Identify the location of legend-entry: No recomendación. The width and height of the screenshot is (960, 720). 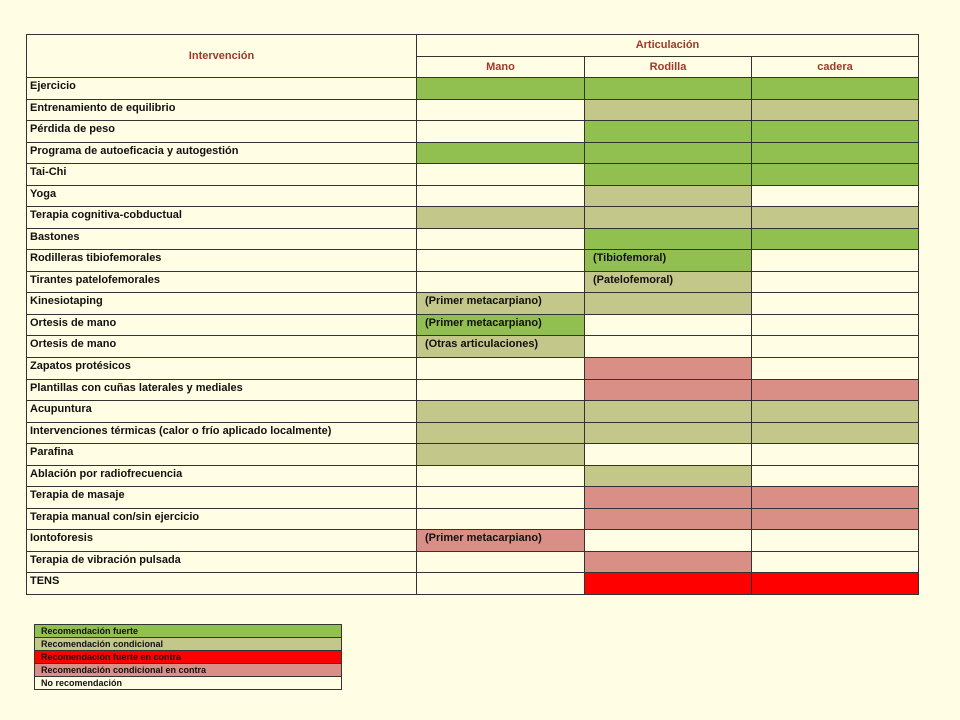
(188, 683).